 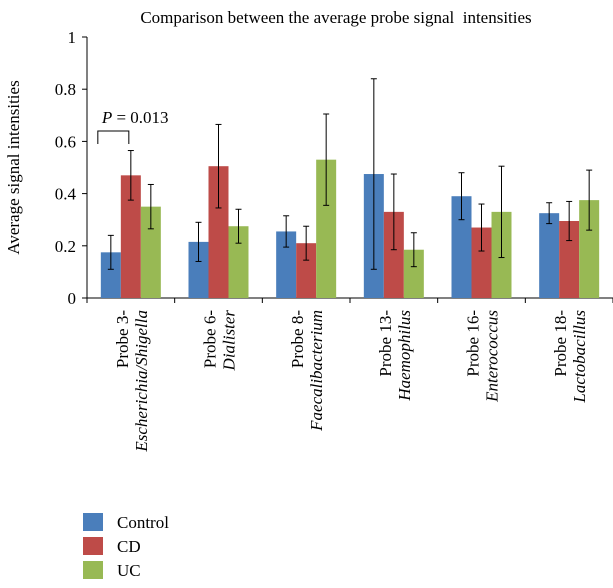 I want to click on y-tick-label: 0.6, so click(x=65, y=141).